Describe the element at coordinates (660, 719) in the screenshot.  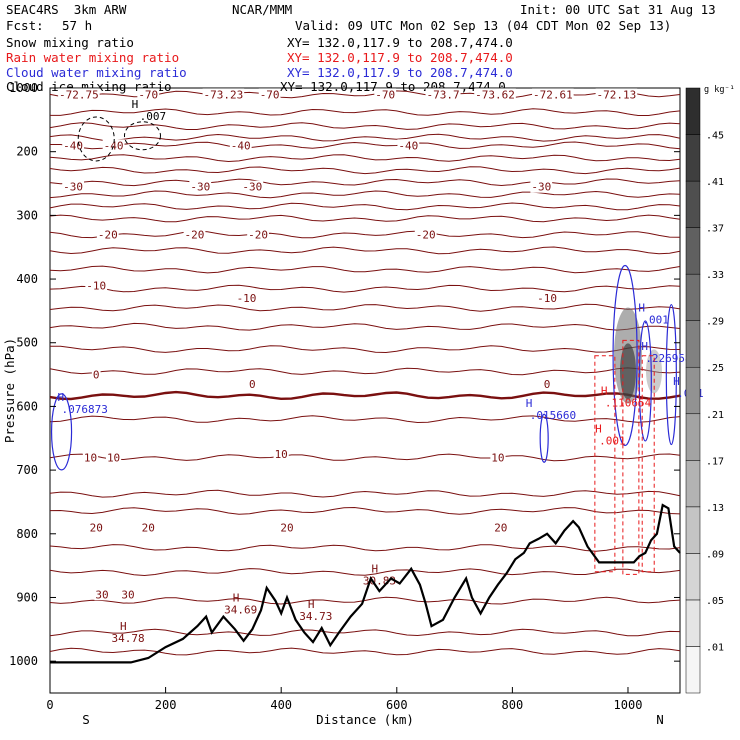
I see `endpoint-label-right: N` at that location.